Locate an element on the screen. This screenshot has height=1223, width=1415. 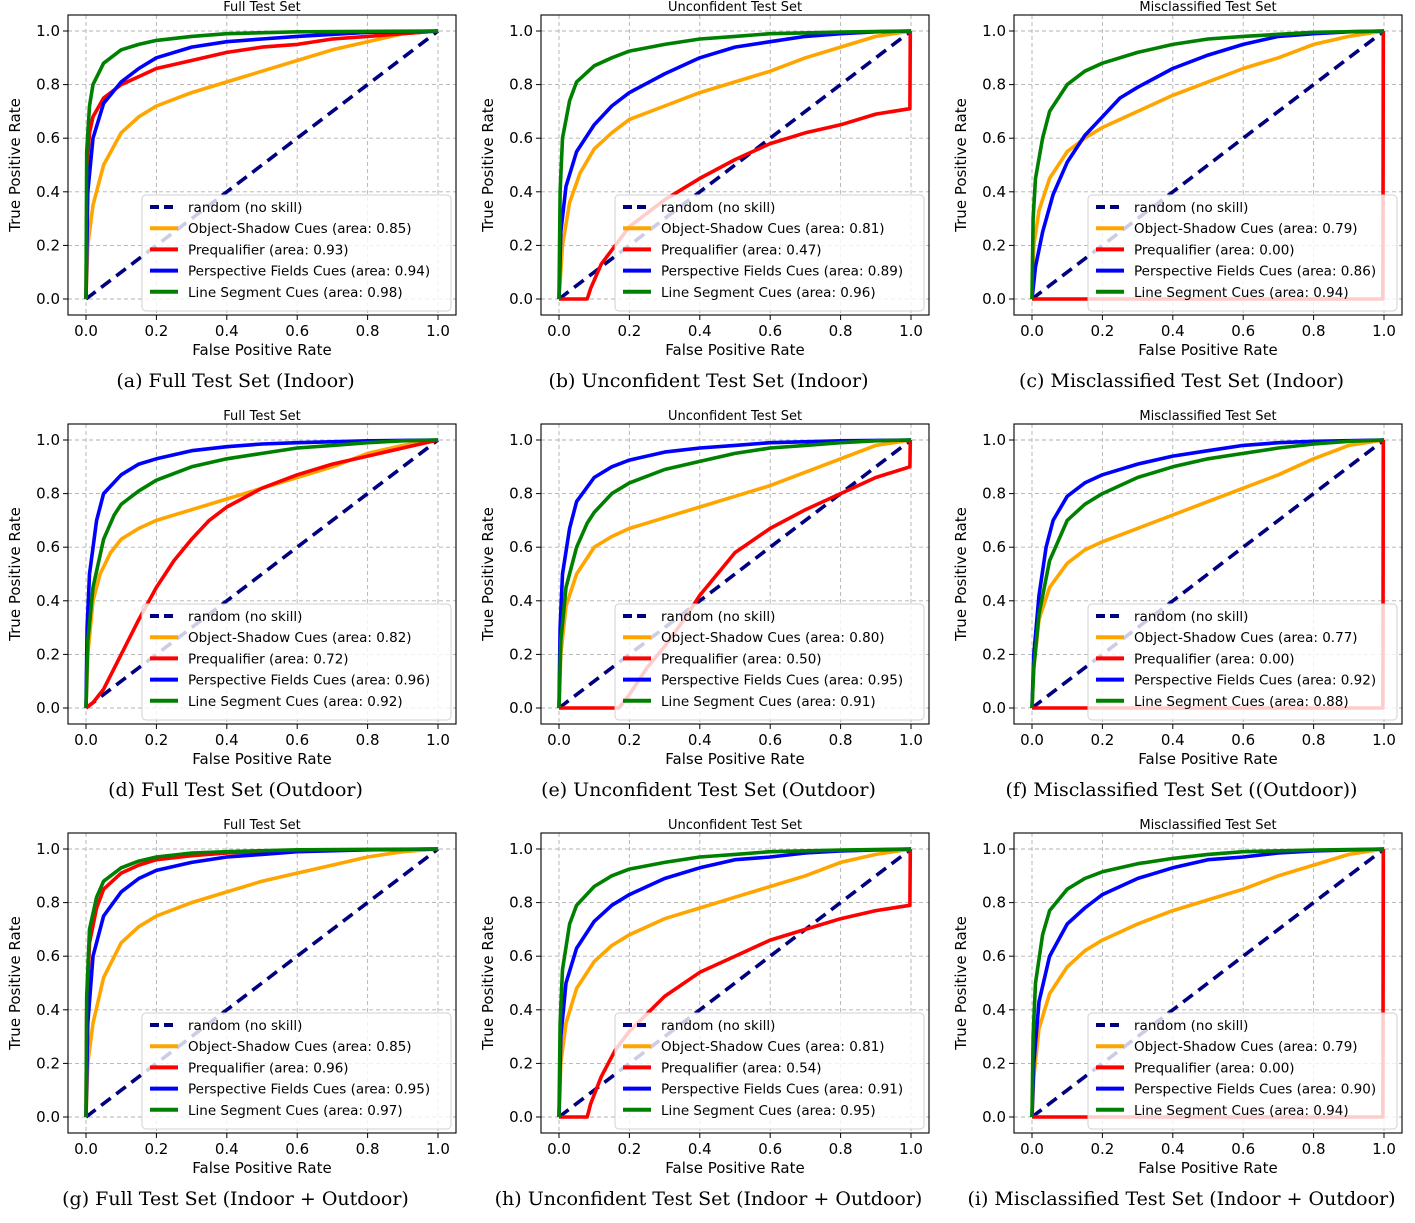
axes-frame is located at coordinates (262, 574).